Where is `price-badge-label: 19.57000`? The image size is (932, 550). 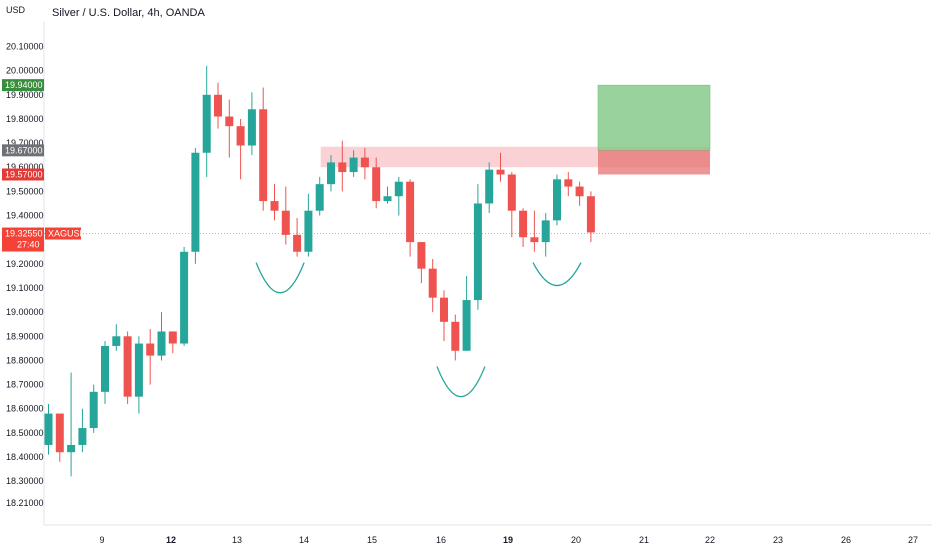 price-badge-label: 19.57000 is located at coordinates (24, 174).